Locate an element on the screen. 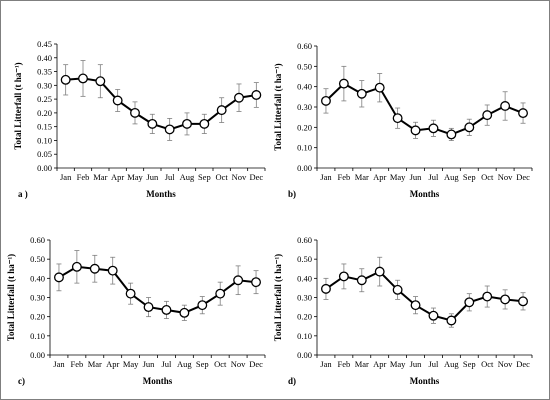 This screenshot has width=550, height=400. panel-c-ylabel: Total Litterfall (t ha⁻¹) is located at coordinates (11, 297).